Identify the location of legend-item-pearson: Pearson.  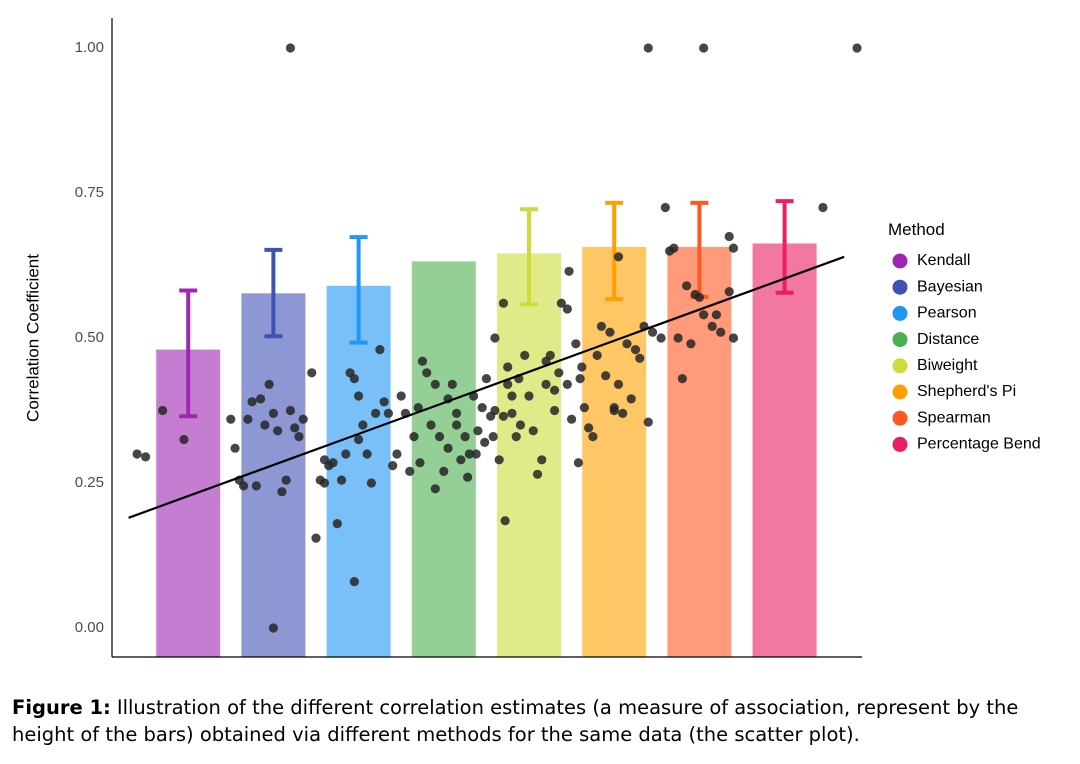
(934, 313).